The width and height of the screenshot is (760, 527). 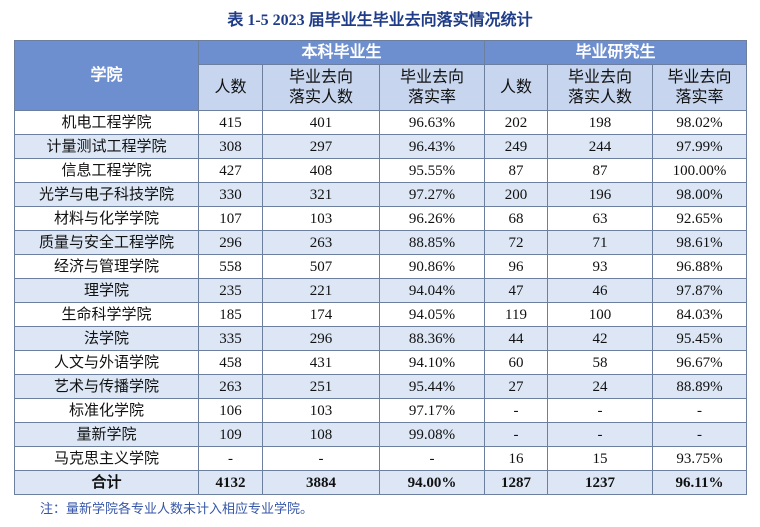 I want to click on table-cell: 4132, so click(x=230, y=482).